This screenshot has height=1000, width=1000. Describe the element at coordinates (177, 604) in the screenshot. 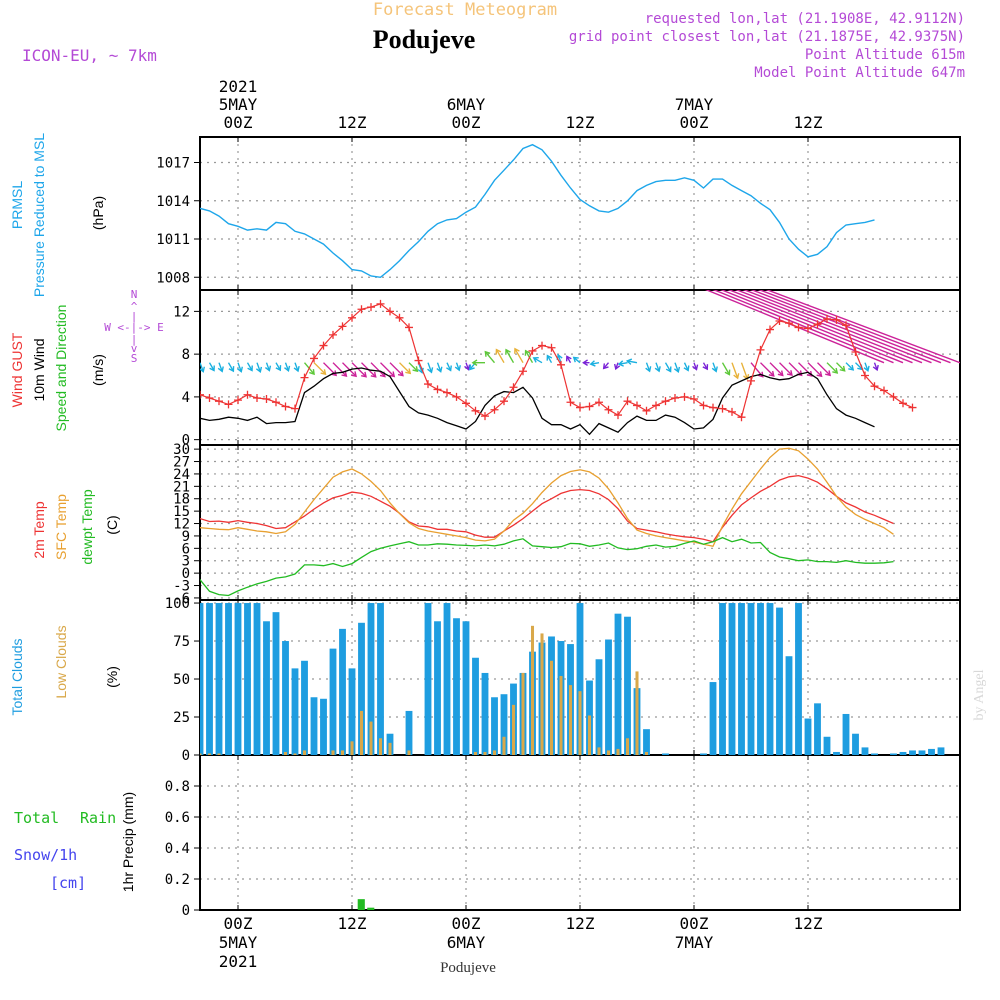

I see `y-tick-label: 100` at that location.